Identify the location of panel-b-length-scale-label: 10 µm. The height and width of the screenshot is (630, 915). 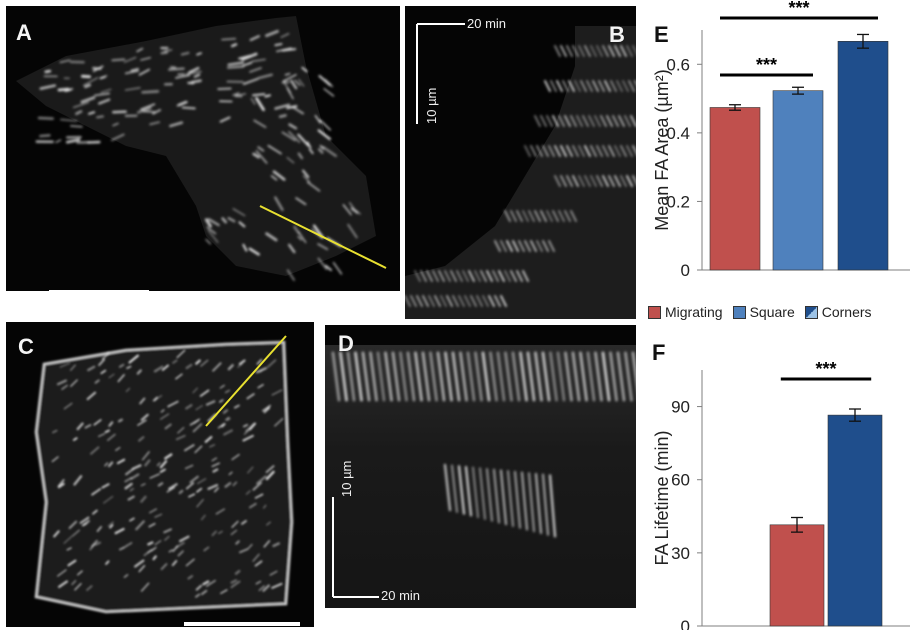
(431, 106).